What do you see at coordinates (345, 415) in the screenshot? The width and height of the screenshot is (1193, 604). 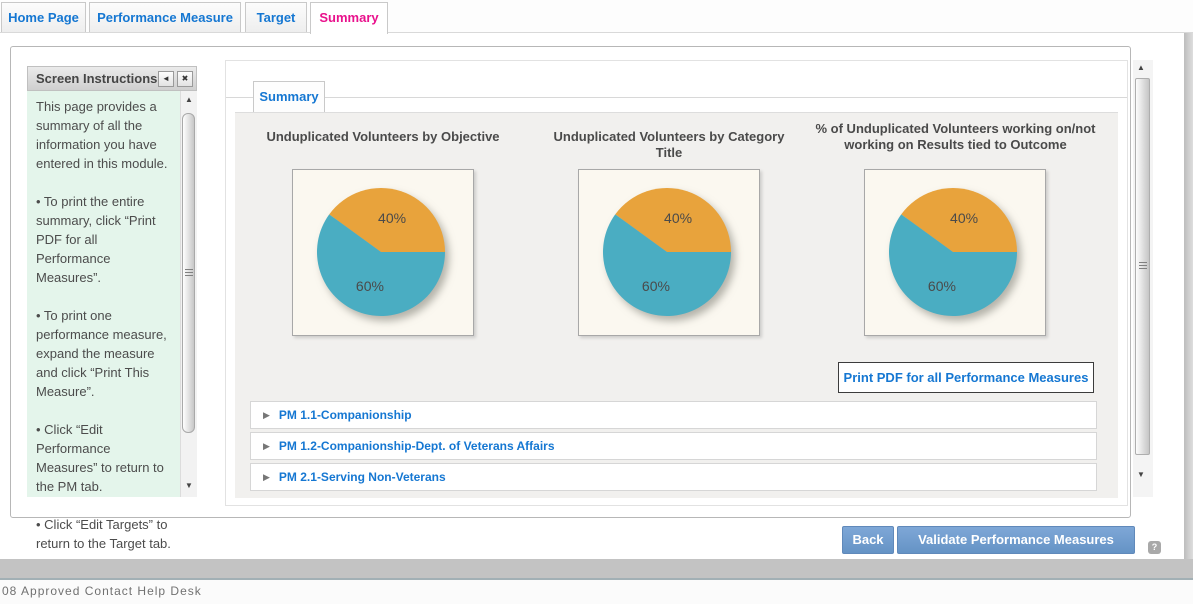 I see `pm-row-label: PM 1.1-Companionship` at bounding box center [345, 415].